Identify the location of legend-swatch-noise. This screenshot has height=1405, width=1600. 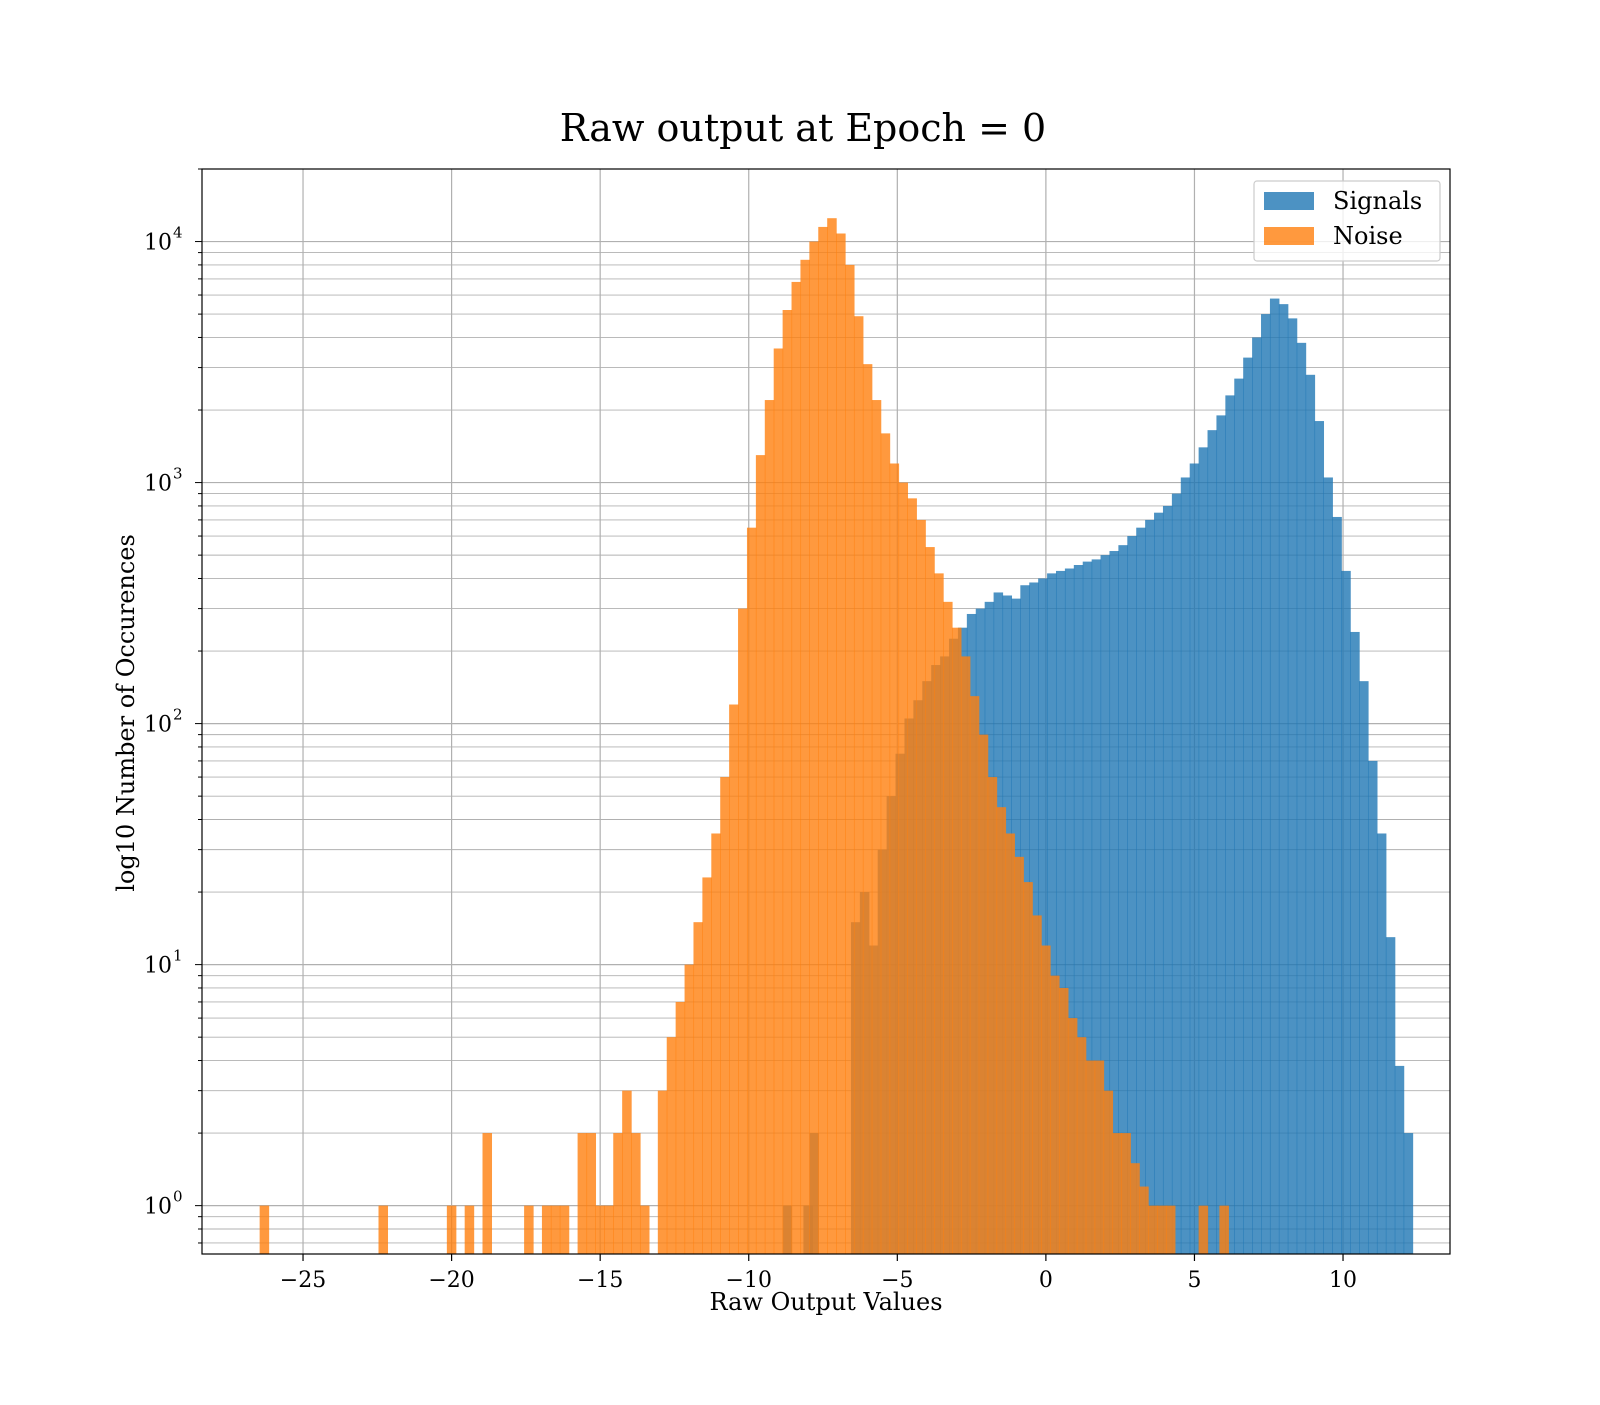
(1289, 236).